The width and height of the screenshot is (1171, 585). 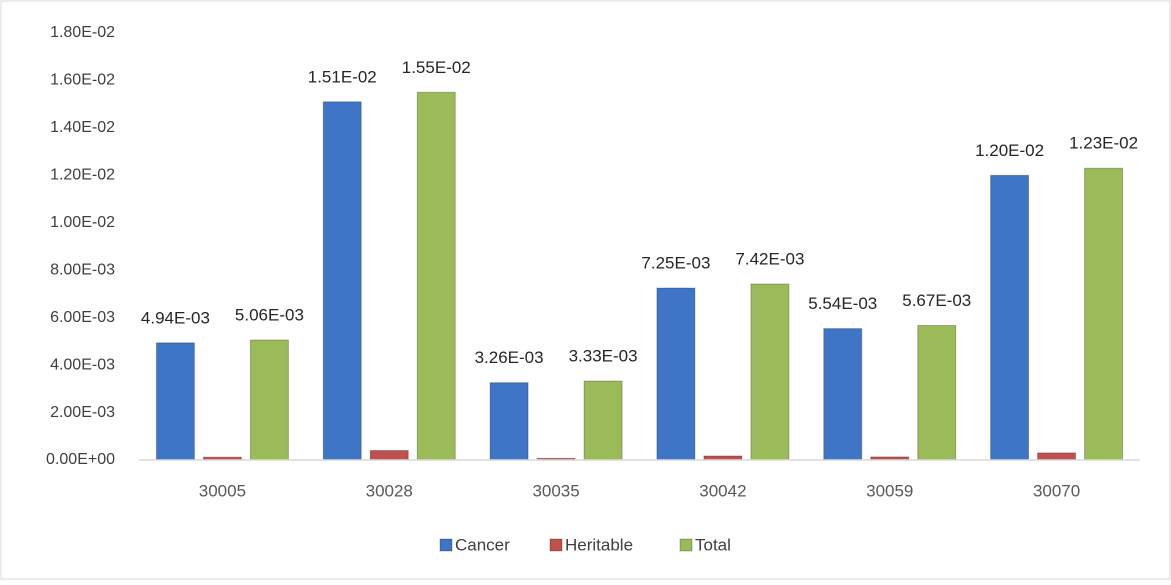 What do you see at coordinates (1009, 150) in the screenshot?
I see `data-label: 1.20E-02` at bounding box center [1009, 150].